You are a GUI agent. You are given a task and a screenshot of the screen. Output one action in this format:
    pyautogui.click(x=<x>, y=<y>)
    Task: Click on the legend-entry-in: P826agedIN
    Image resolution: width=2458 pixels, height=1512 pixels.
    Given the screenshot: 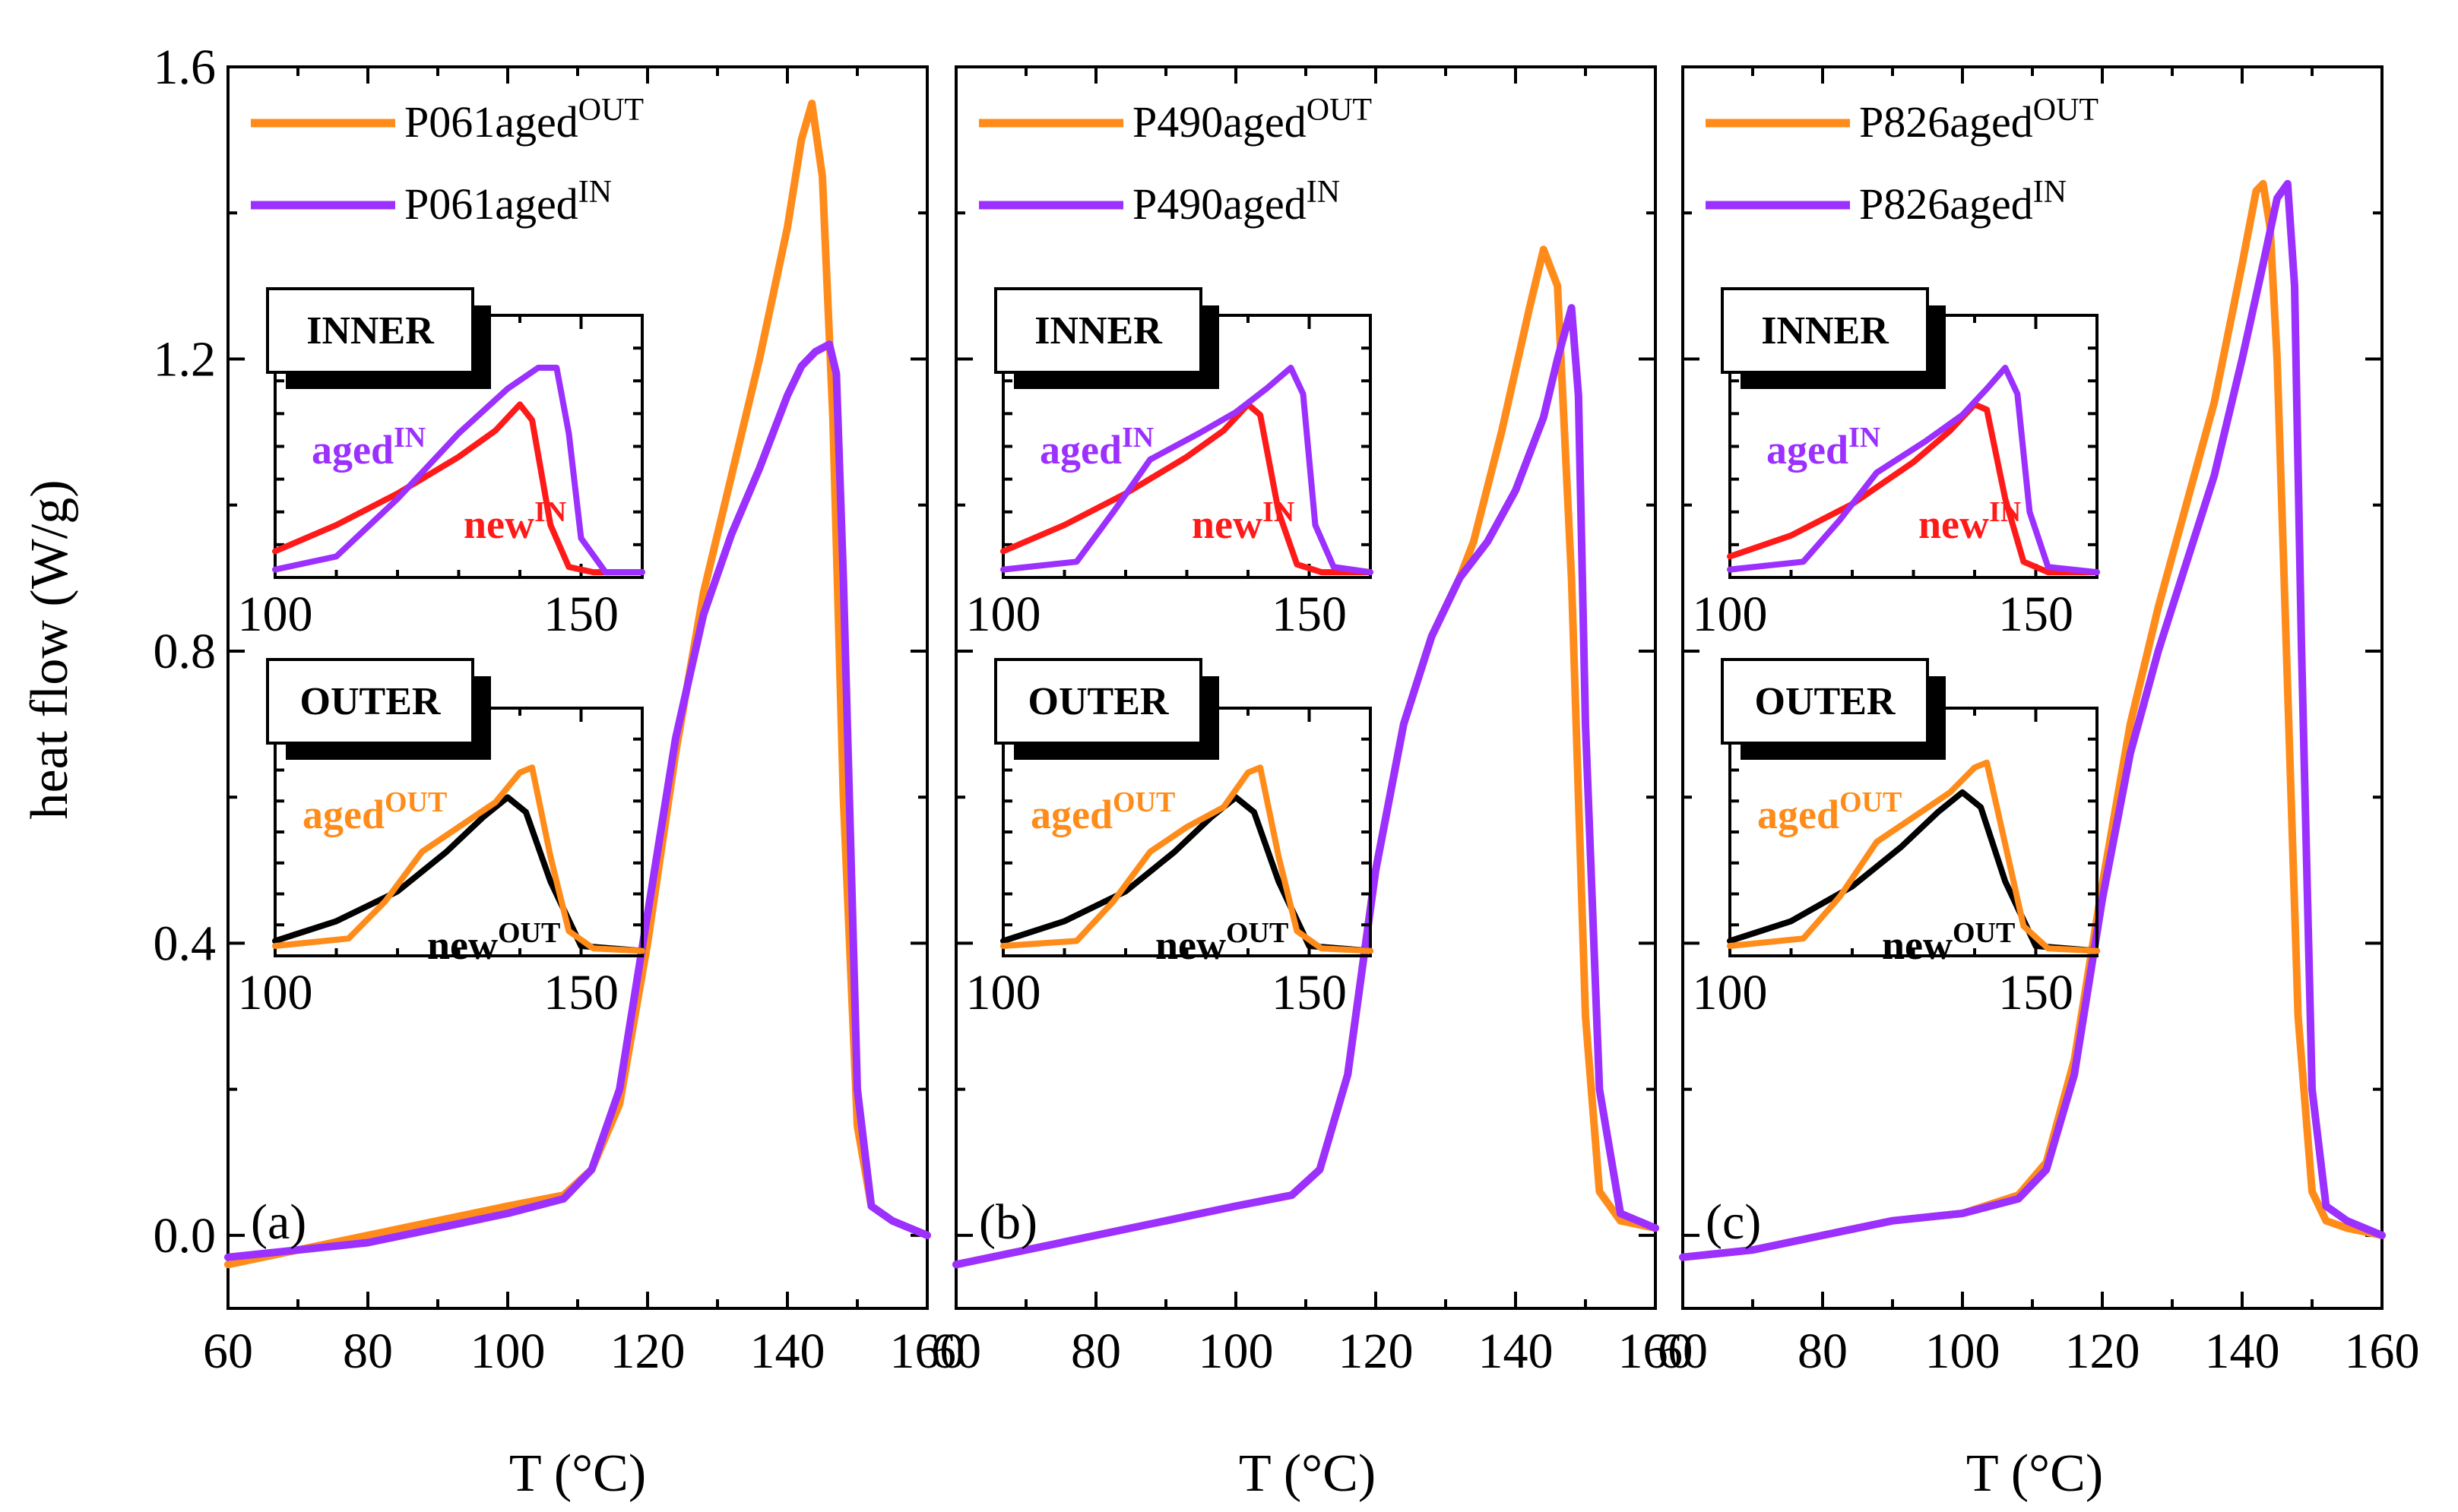 What is the action you would take?
    pyautogui.click(x=1963, y=202)
    